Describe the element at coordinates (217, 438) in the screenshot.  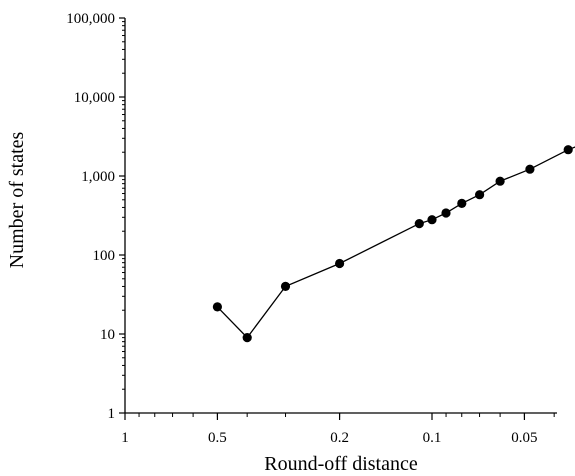
I see `x-tick-label: 0.5` at that location.